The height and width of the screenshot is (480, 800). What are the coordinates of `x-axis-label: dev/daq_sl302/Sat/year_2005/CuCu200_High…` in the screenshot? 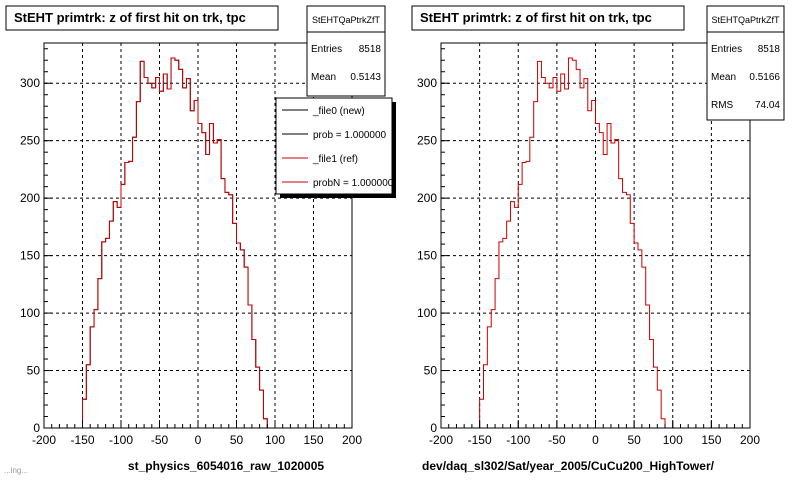 It's located at (568, 466).